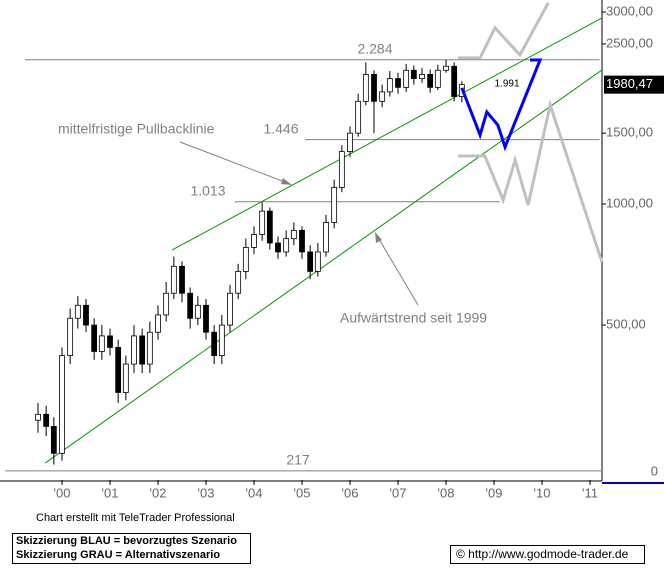 This screenshot has height=568, width=664. Describe the element at coordinates (374, 48) in the screenshot. I see `level-label: 2.284` at that location.